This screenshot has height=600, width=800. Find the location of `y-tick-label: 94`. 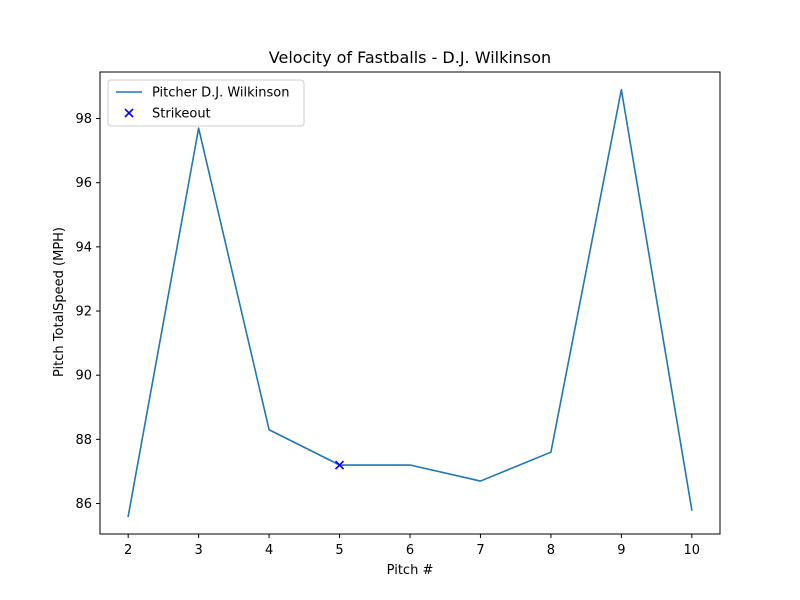

y-tick-label: 94 is located at coordinates (83, 247).